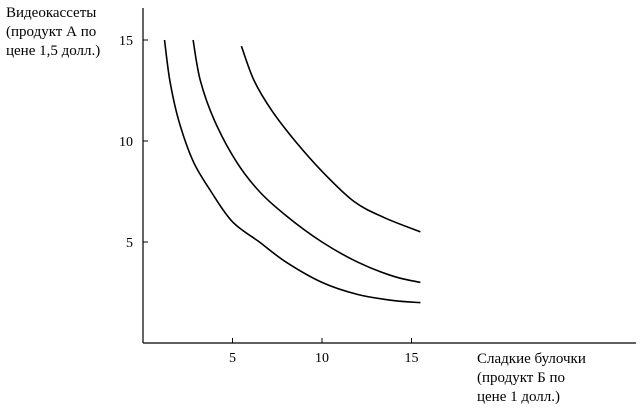  I want to click on y-axis-label-line: (продукт А по, so click(51, 32).